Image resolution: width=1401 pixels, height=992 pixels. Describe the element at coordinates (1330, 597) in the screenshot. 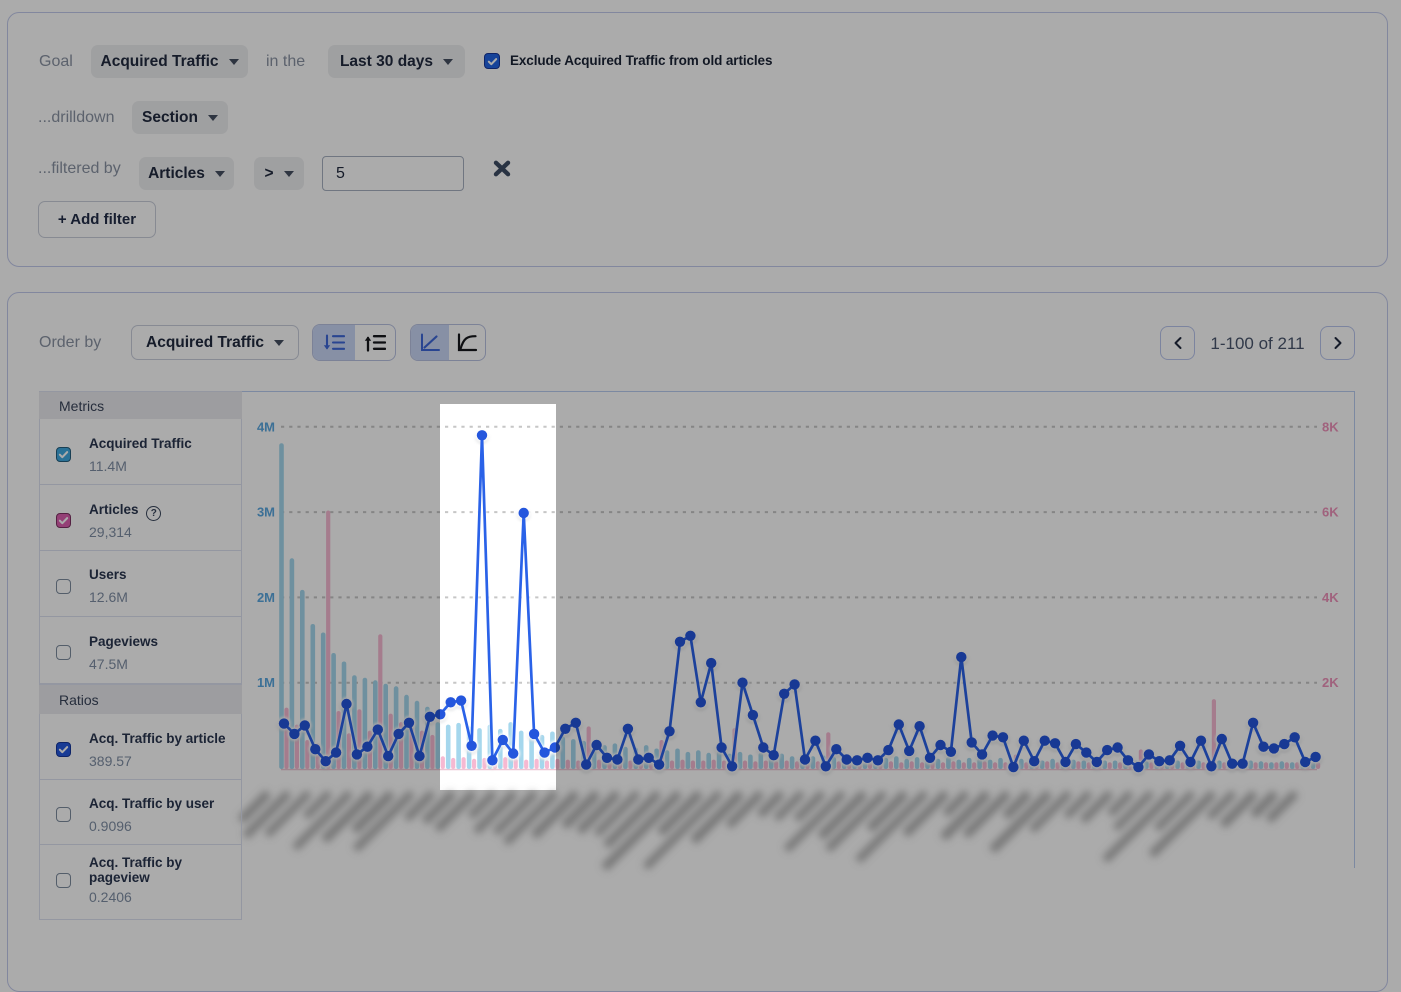

I see `svg-text: 4K` at that location.